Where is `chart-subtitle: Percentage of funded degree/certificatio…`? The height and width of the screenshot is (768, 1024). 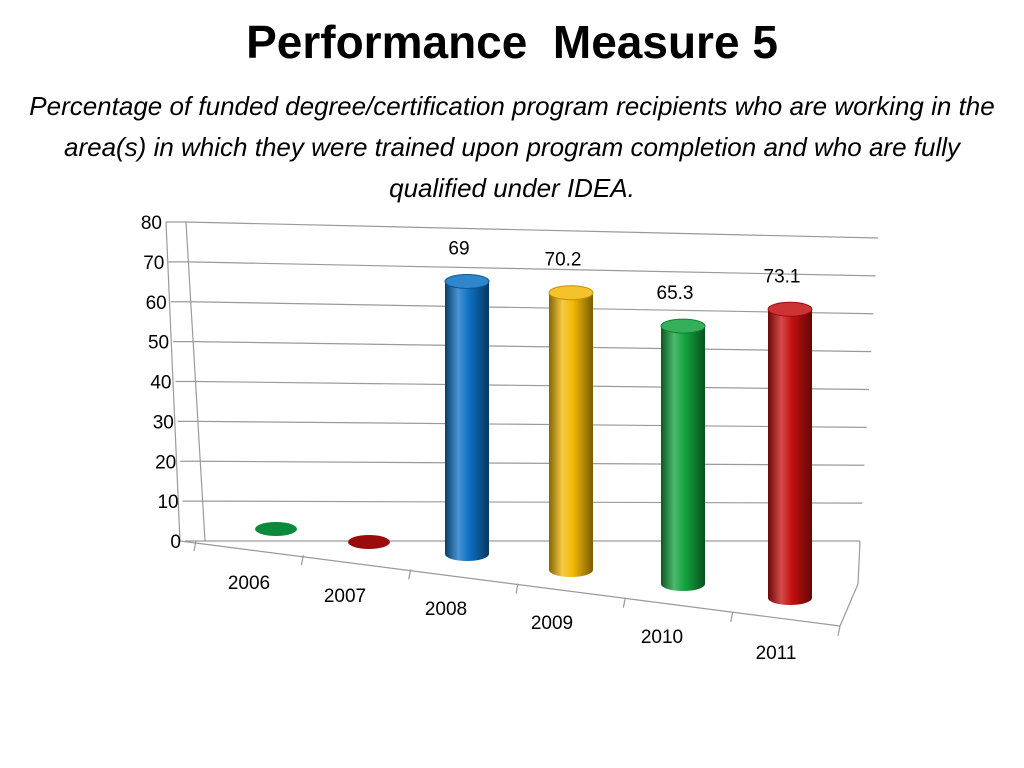 chart-subtitle: Percentage of funded degree/certificatio… is located at coordinates (512, 147).